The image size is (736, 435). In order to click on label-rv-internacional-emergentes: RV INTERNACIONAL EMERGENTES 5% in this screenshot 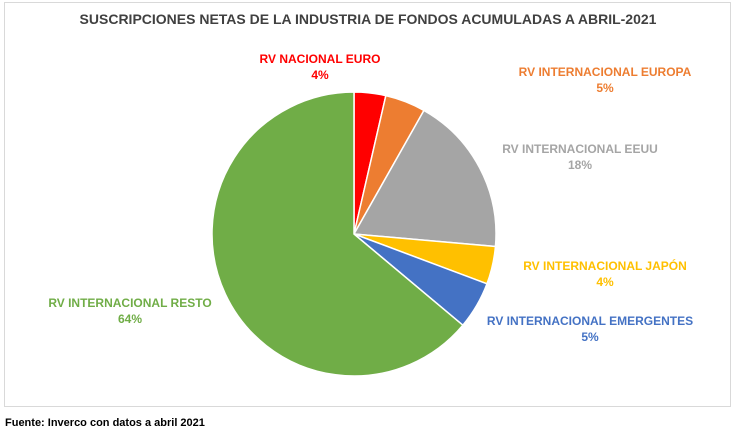, I will do `click(590, 329)`.